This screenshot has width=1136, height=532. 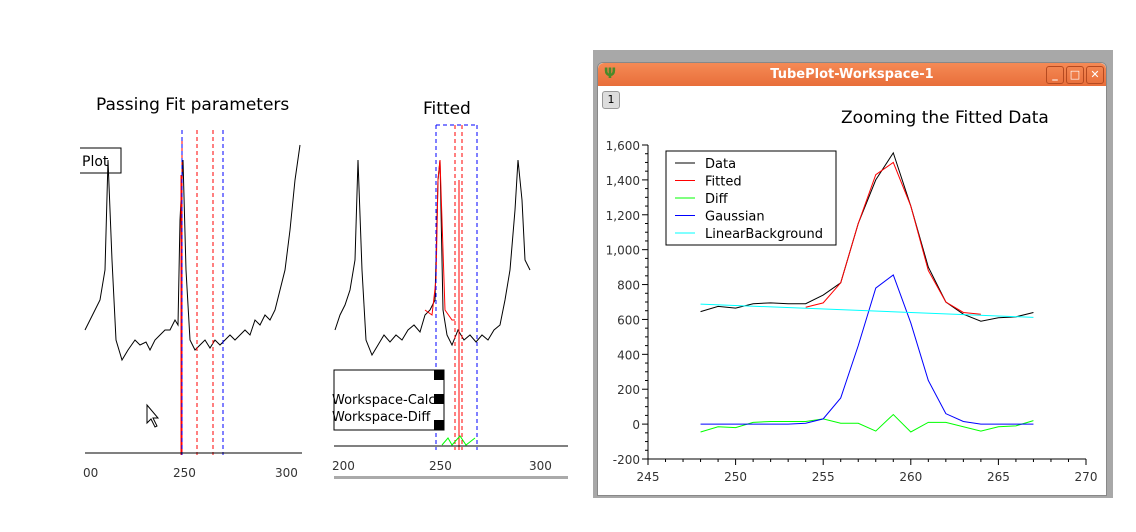 I want to click on legend-label: Fitted, so click(x=723, y=182).